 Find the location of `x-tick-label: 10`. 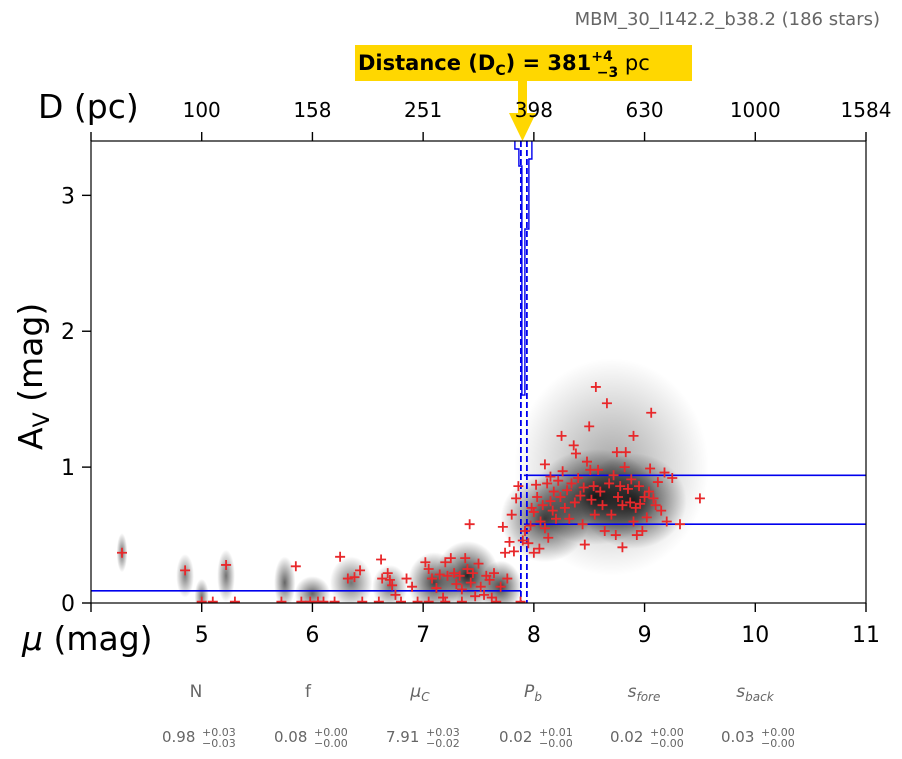

x-tick-label: 10 is located at coordinates (755, 635).